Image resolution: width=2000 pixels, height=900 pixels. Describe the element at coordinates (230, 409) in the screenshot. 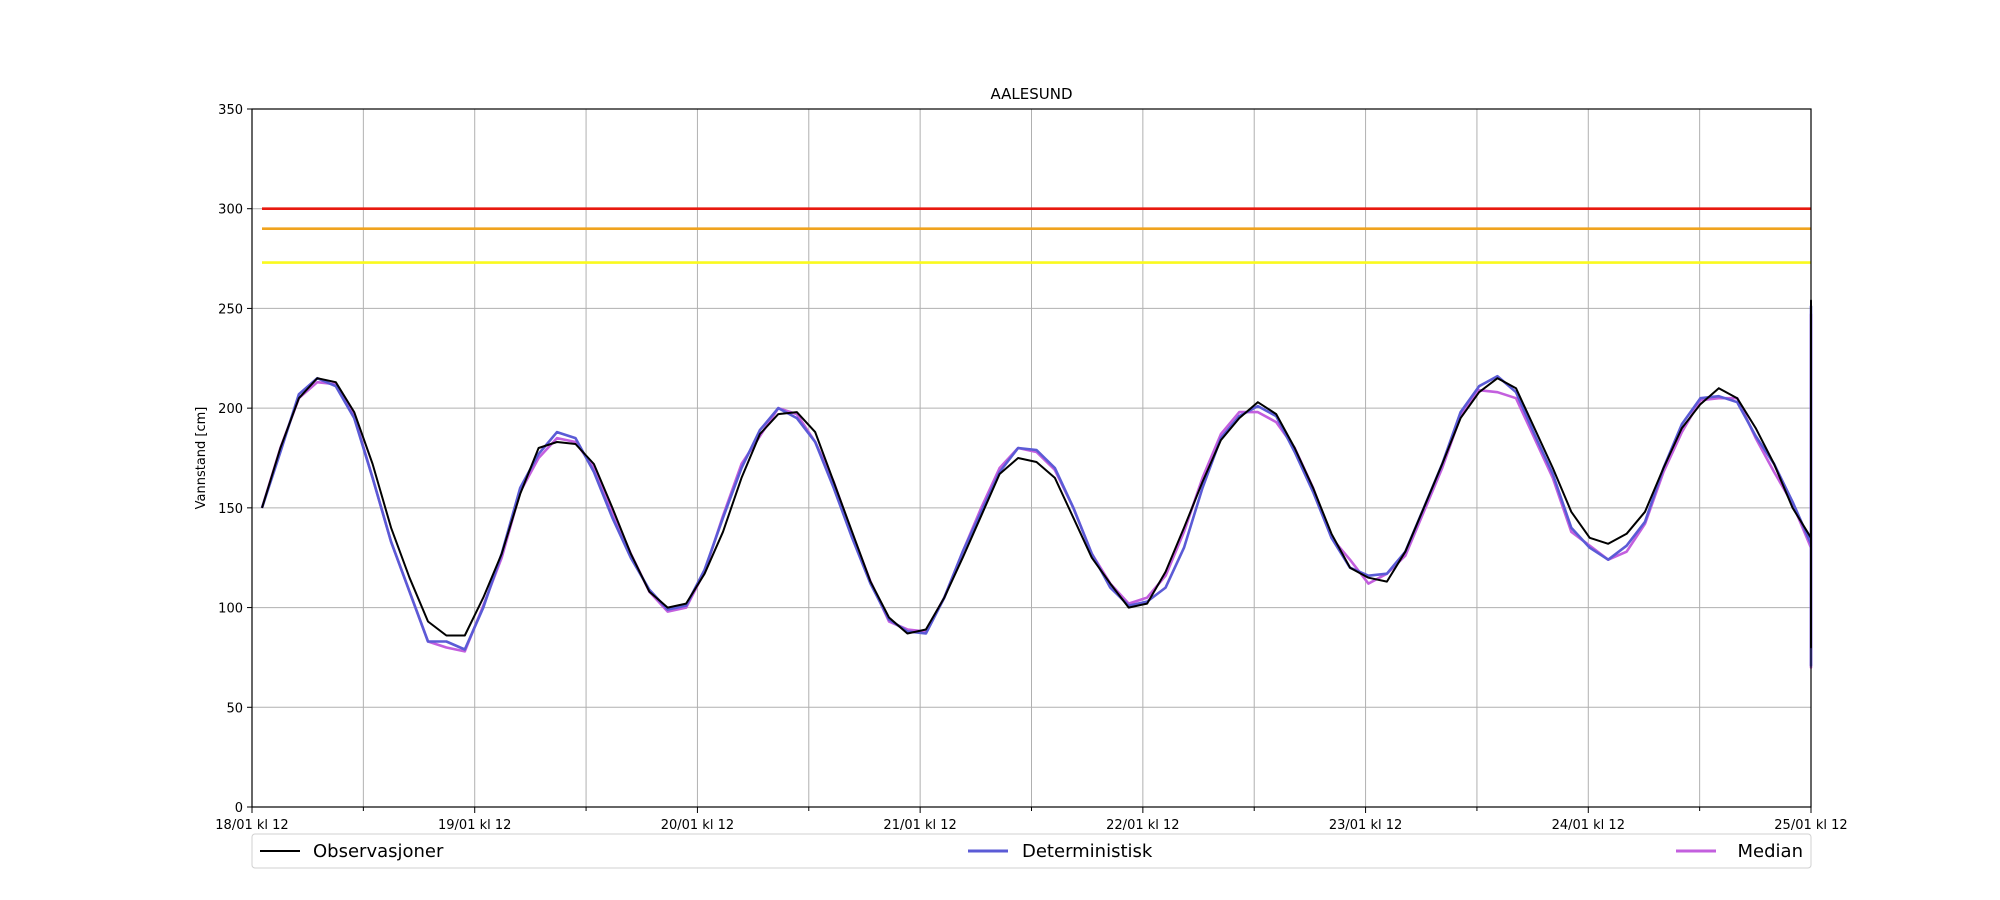

I see `y-tick-label: 200` at that location.